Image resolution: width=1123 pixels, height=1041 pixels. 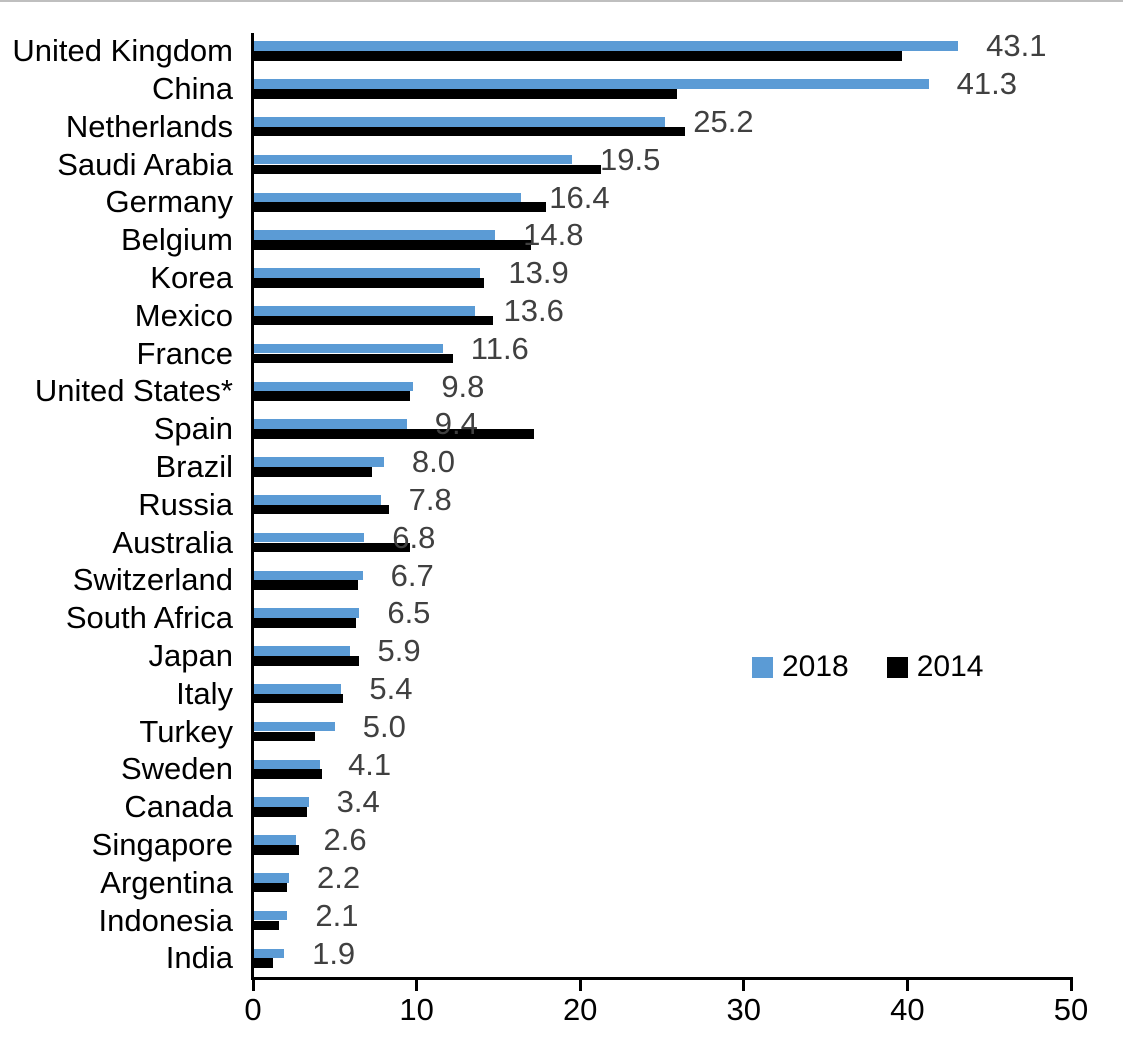 What do you see at coordinates (192, 88) in the screenshot?
I see `category-label: China` at bounding box center [192, 88].